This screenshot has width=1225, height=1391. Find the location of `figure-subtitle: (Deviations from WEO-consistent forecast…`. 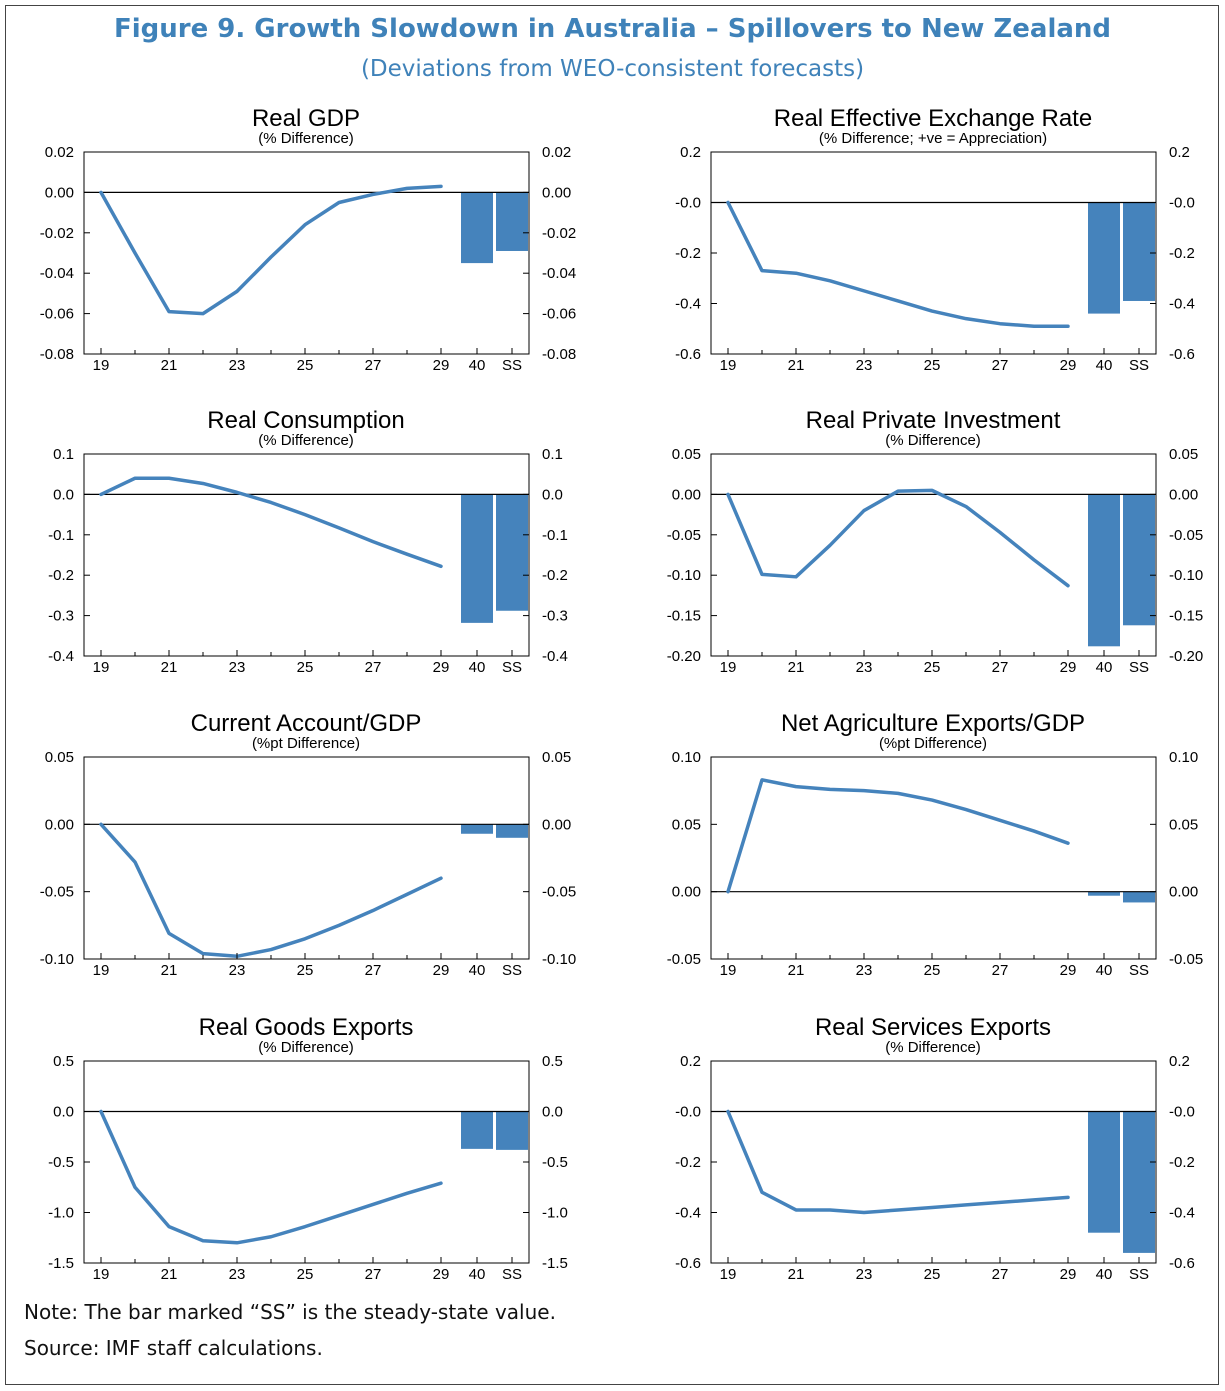

figure-subtitle: (Deviations from WEO-consistent forecast… is located at coordinates (612, 69).